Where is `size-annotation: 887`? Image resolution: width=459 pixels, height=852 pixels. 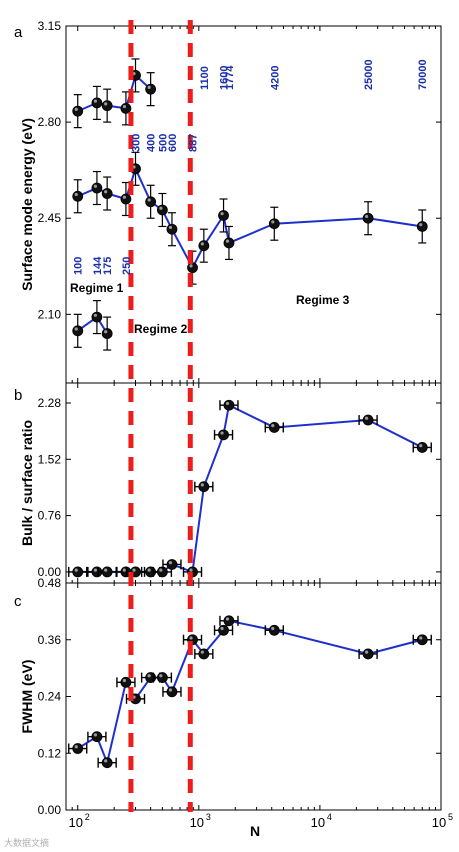 size-annotation: 887 is located at coordinates (194, 143).